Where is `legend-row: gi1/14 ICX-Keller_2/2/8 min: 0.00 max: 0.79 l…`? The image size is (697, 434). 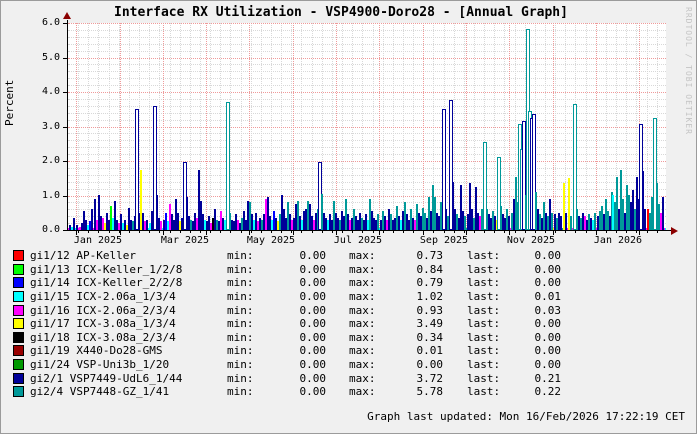 legend-row: gi1/14 ICX-Keller_2/2/8 min: 0.00 max: 0.79 l… is located at coordinates (287, 283).